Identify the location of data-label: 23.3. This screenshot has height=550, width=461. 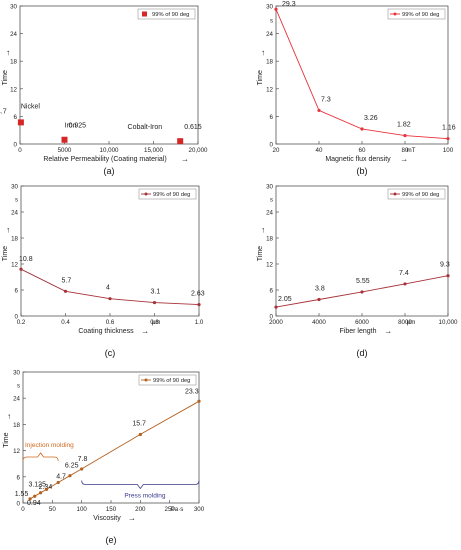
(192, 391).